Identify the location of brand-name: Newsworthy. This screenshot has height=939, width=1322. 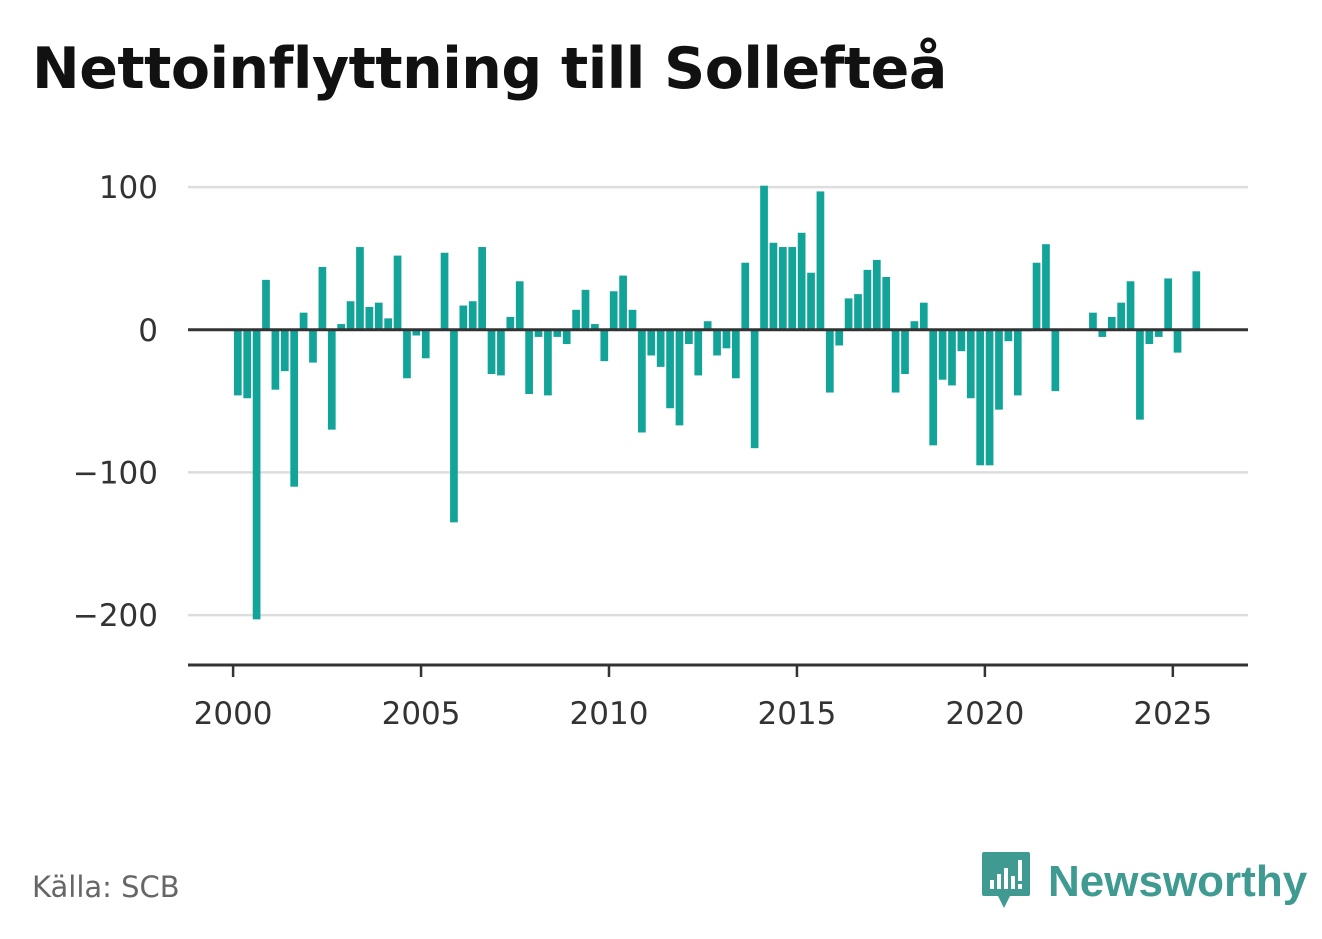
(1178, 881).